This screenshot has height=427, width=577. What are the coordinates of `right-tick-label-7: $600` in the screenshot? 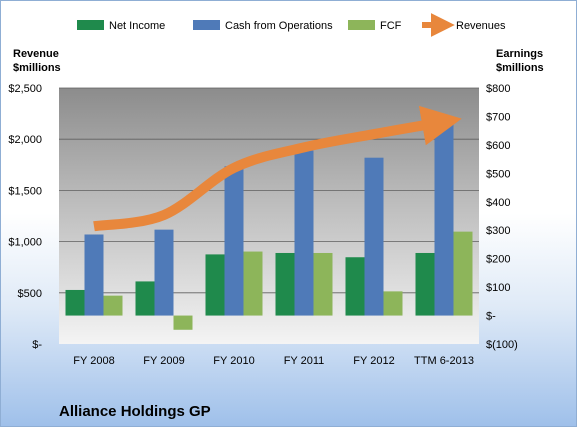 It's located at (498, 146).